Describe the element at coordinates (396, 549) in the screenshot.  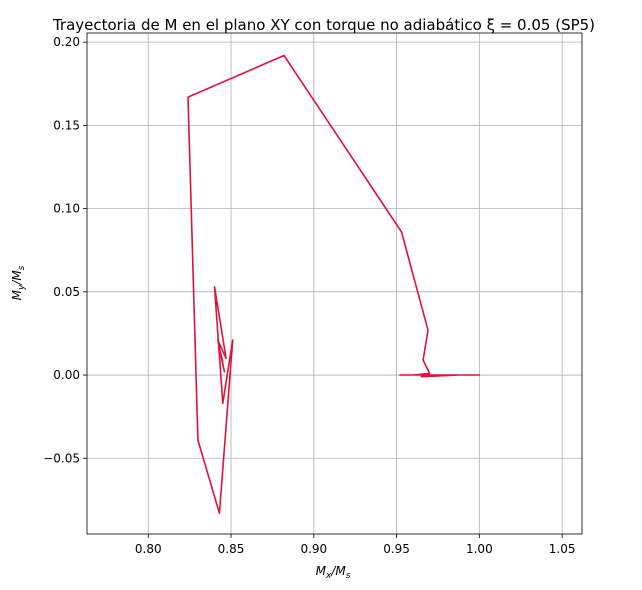
I see `x-tick-label: 0.95` at that location.